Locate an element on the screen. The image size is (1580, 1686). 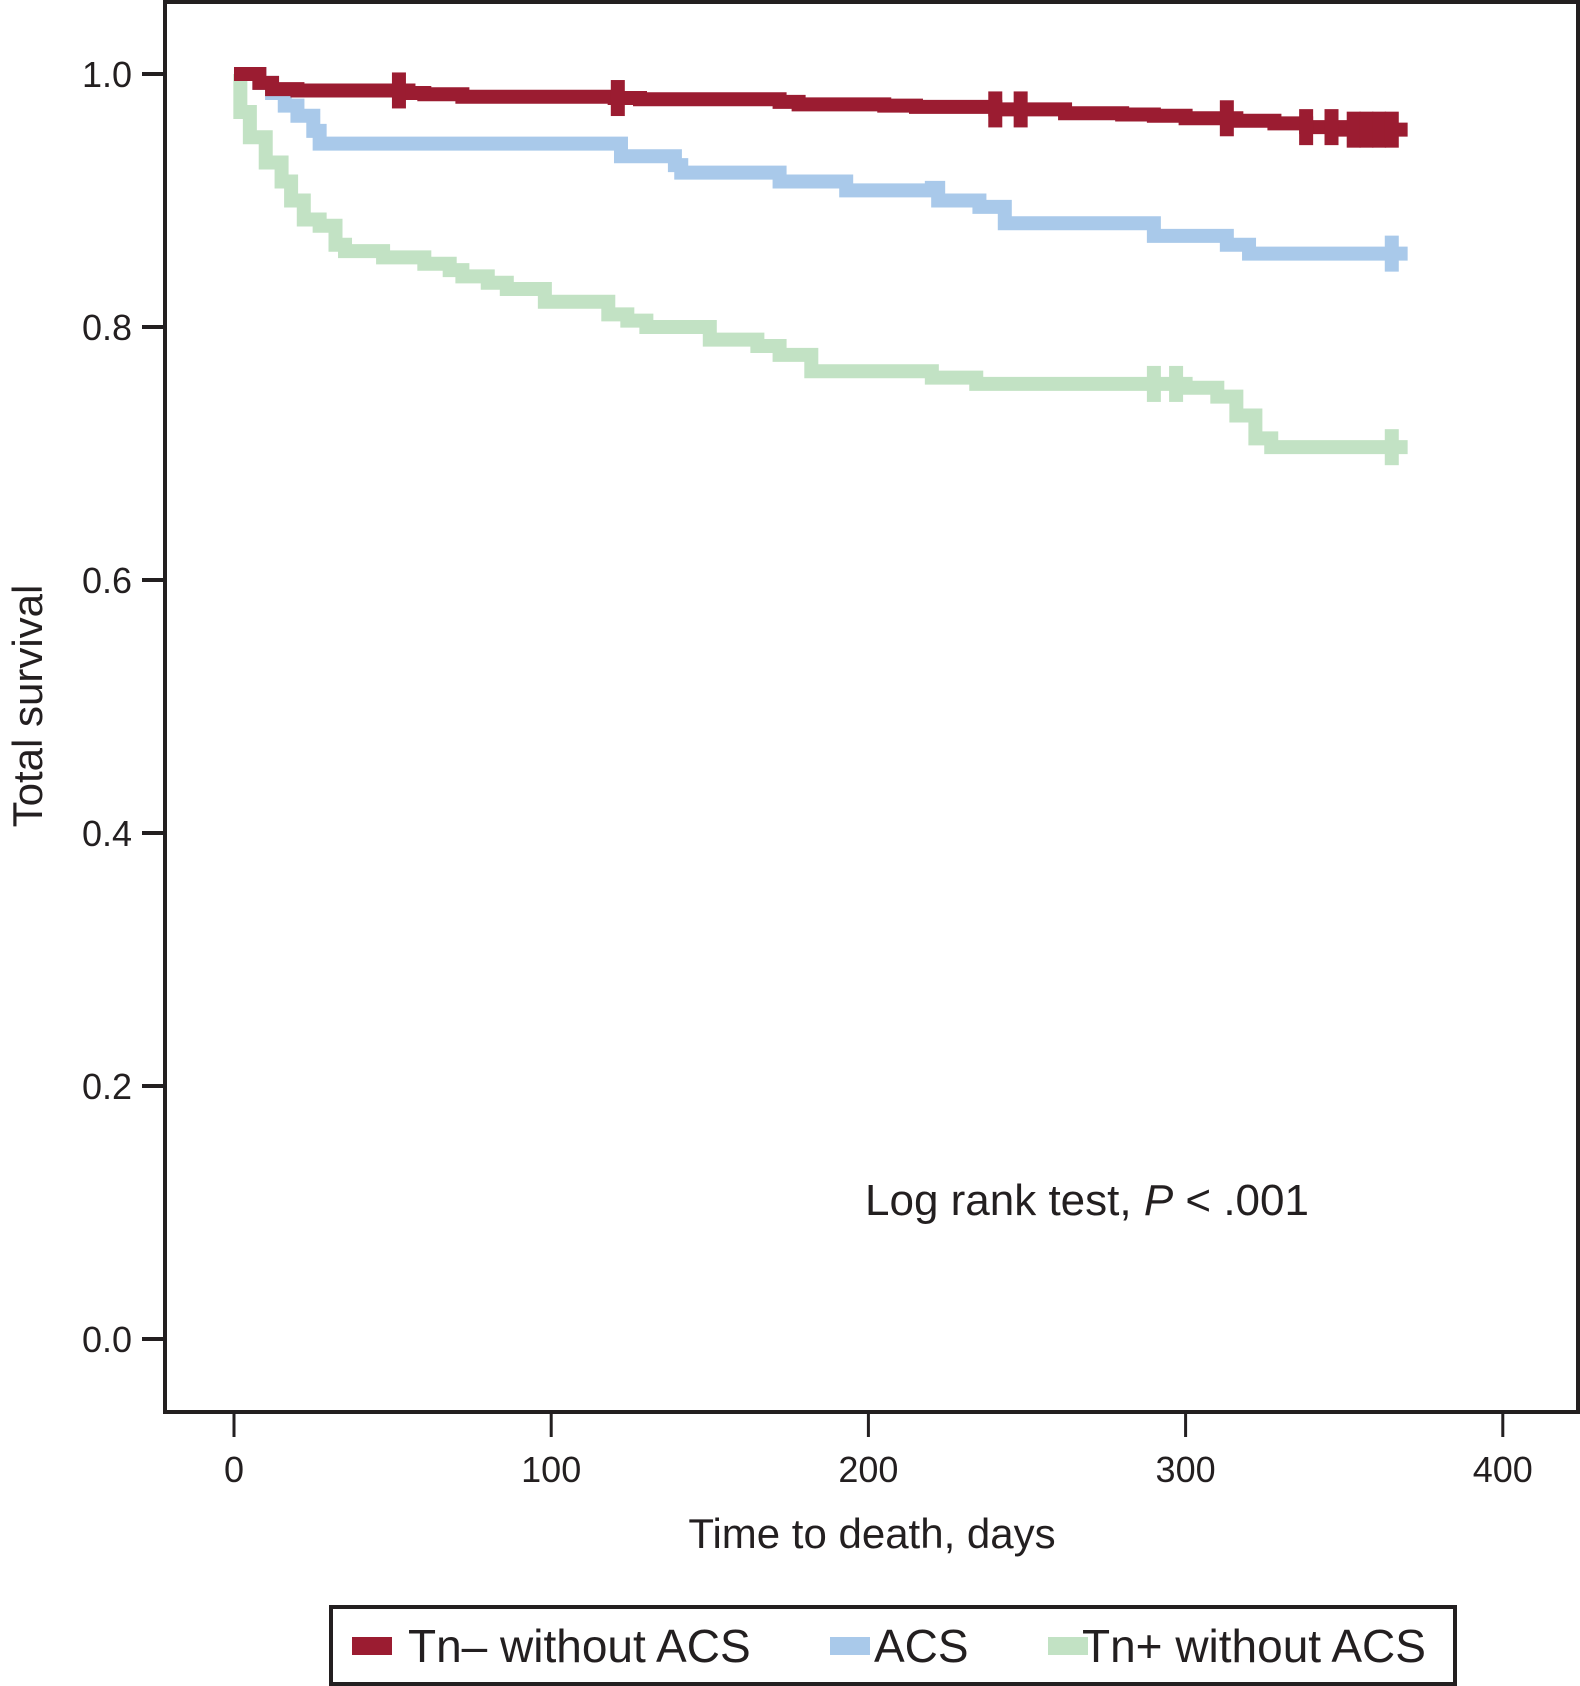
x-axis-title: Time to death, days is located at coordinates (871, 1533).